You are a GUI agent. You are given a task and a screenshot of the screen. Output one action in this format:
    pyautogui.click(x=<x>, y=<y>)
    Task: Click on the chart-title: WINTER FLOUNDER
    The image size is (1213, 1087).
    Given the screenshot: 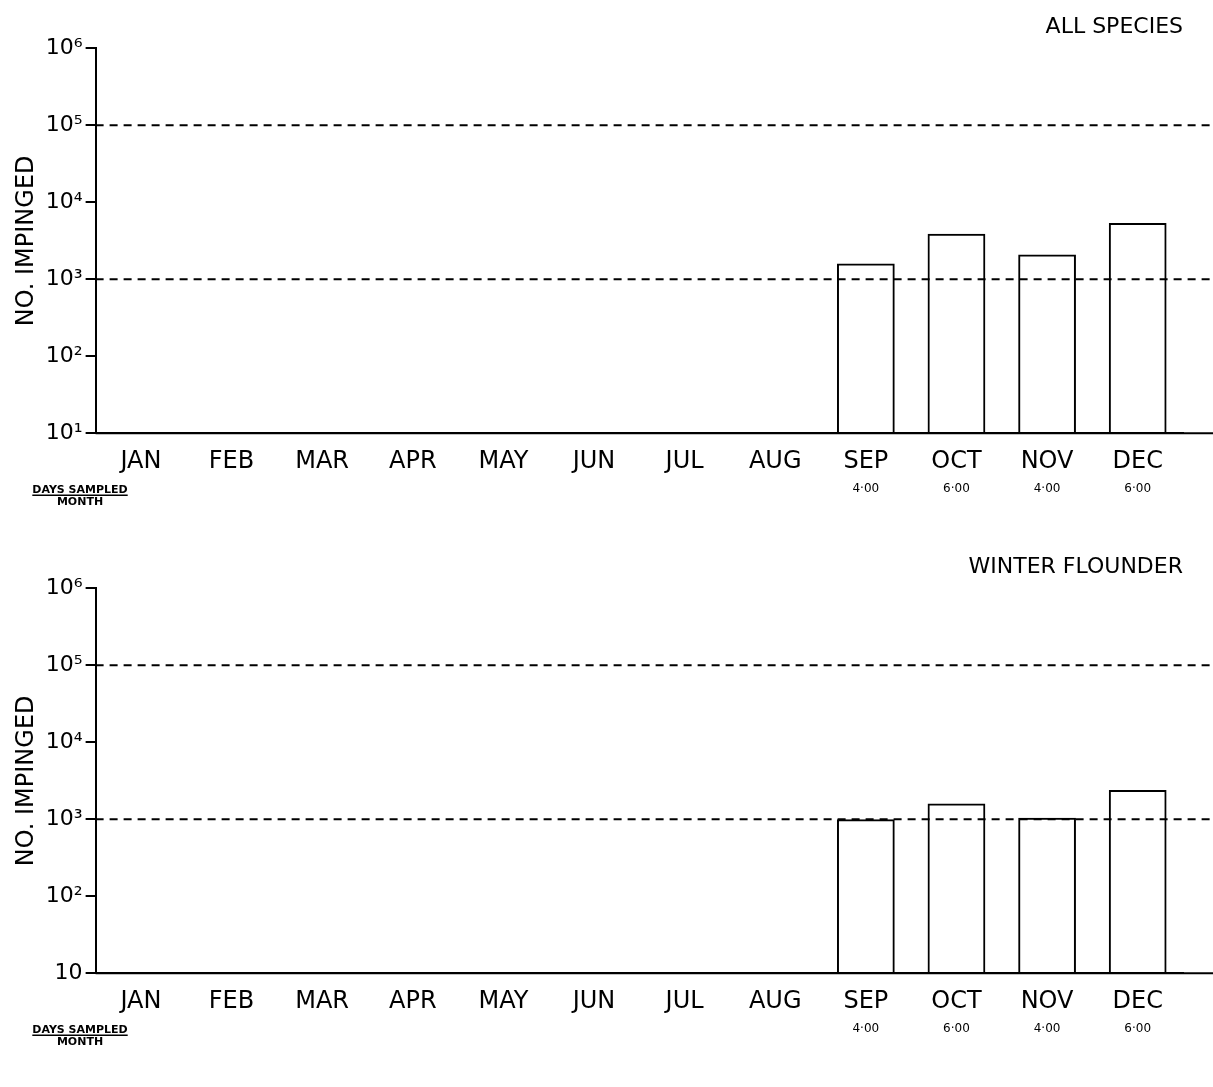 What is the action you would take?
    pyautogui.click(x=1075, y=565)
    